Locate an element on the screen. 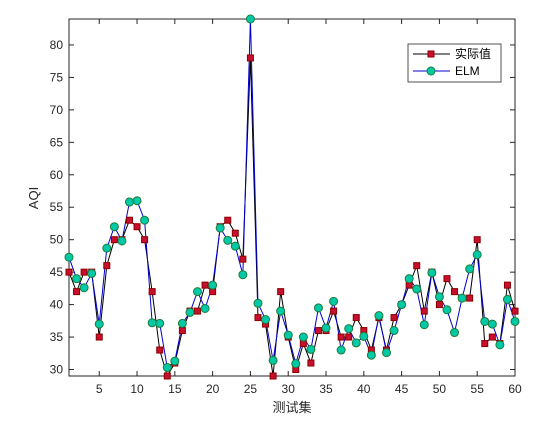 The height and width of the screenshot is (425, 560). y-tick-label: 45 is located at coordinates (57, 272).